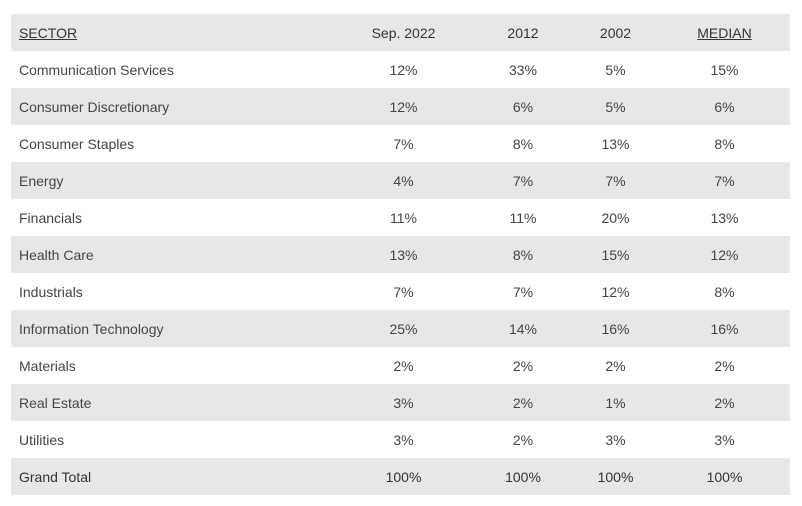 This screenshot has height=506, width=802. Describe the element at coordinates (94, 106) in the screenshot. I see `cell-sector: Consumer Discretionary` at that location.